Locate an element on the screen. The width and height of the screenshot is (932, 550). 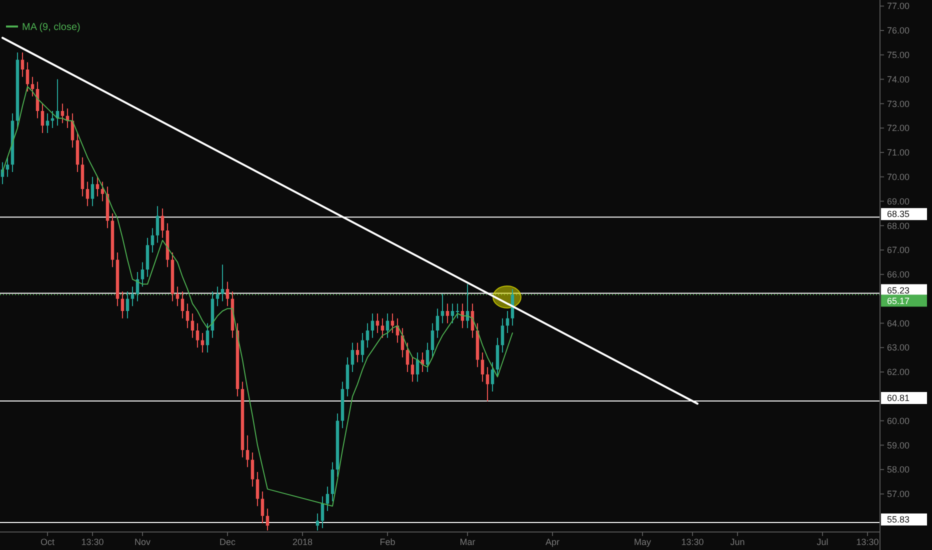
y-tick-label: 64.00 is located at coordinates (898, 323).